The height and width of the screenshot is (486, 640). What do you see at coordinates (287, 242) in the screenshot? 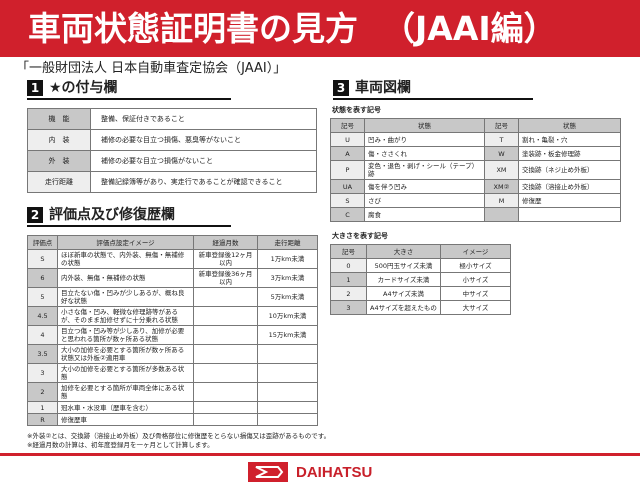
I see `column-header: 走行距離` at bounding box center [287, 242].